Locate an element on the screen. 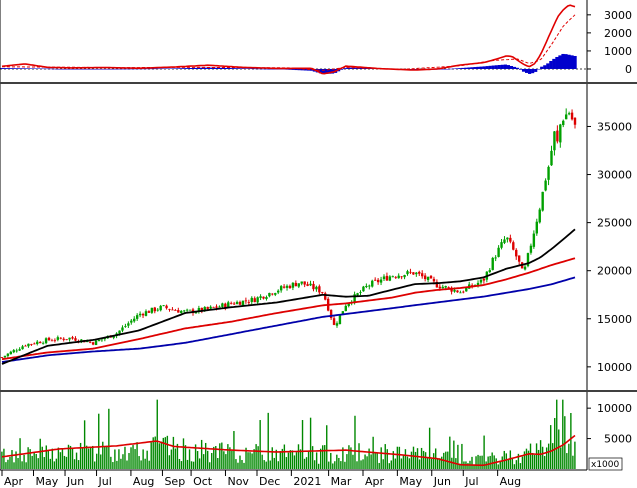 The image size is (637, 488). price-tick-label: 25000 is located at coordinates (614, 223).